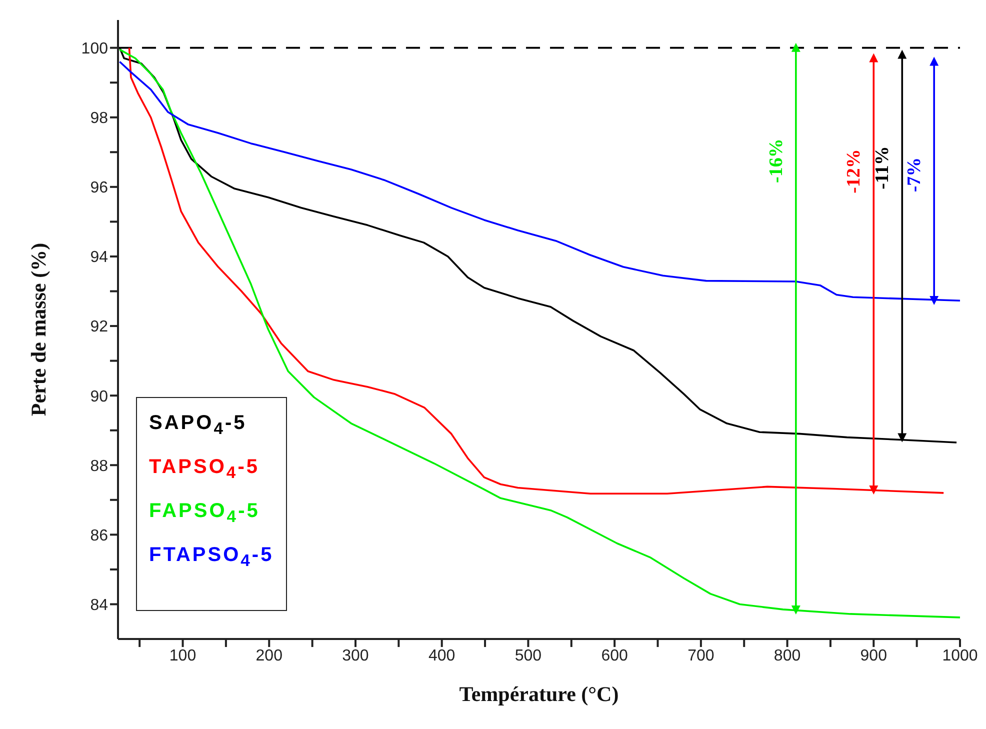  I want to click on y-tick-label: 90, so click(99, 397).